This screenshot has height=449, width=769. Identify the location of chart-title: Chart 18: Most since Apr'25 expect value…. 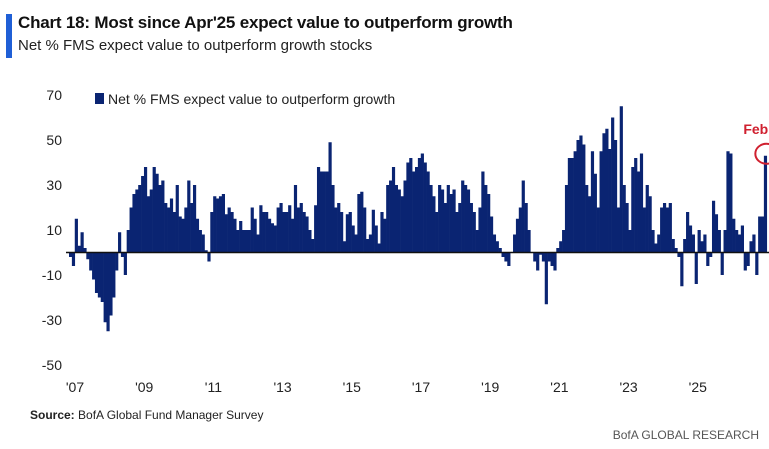
(265, 22).